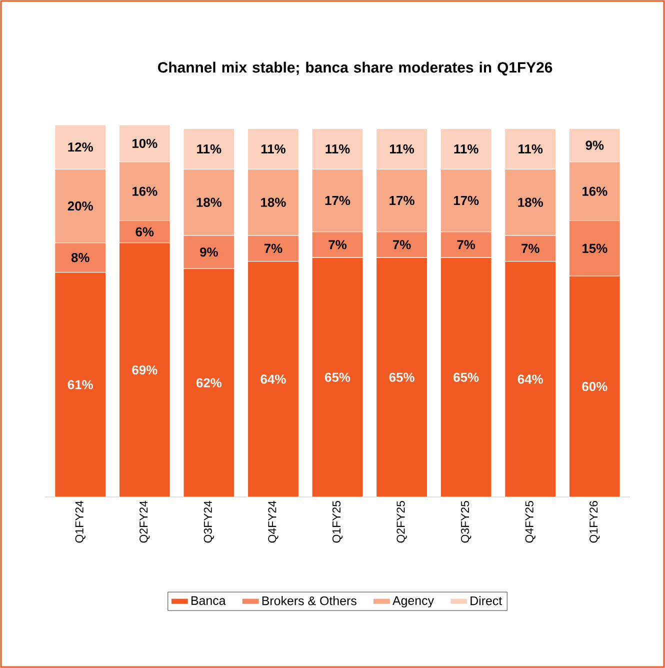 The height and width of the screenshot is (668, 665). Describe the element at coordinates (145, 231) in the screenshot. I see `data-label: 6%` at that location.